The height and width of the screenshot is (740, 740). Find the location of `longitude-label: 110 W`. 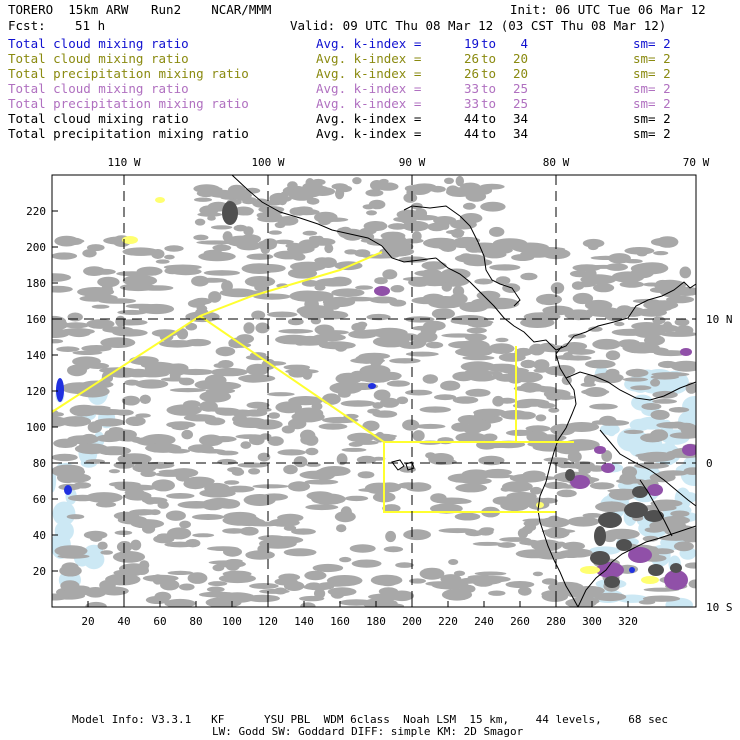

longitude-label: 110 W is located at coordinates (123, 162).